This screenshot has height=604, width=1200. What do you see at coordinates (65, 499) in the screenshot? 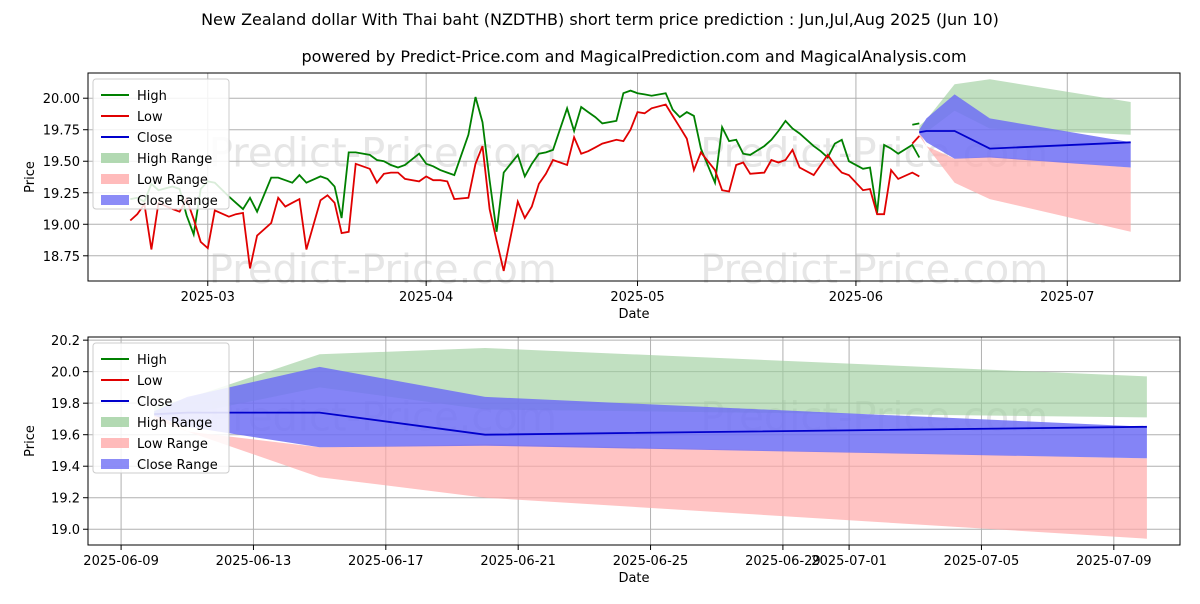
I see `y-tick-label: 19.2` at bounding box center [65, 499].